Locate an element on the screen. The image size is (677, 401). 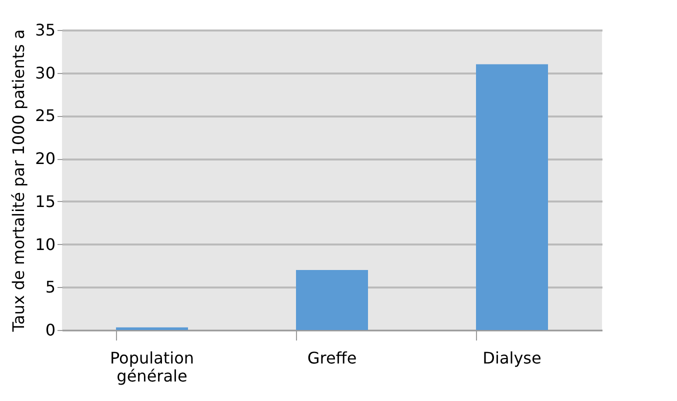
y-tick-label: 25 is located at coordinates (45, 116).